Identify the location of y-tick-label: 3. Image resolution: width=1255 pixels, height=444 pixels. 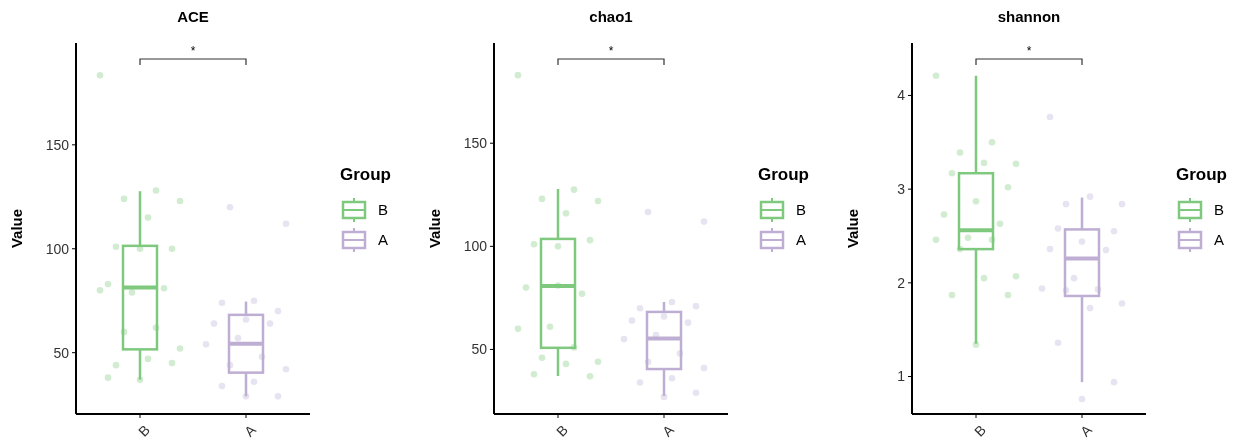
(901, 189).